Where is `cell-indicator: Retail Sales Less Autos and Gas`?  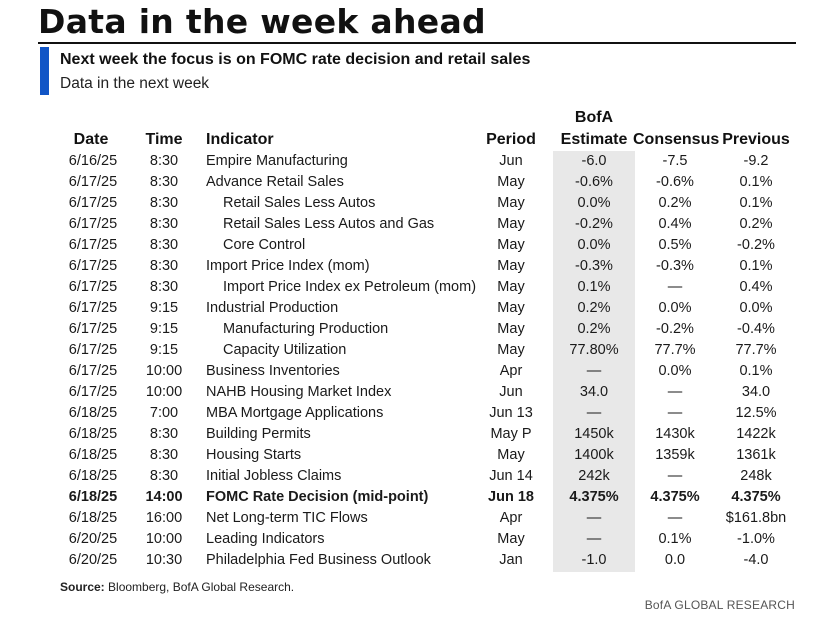 cell-indicator: Retail Sales Less Autos and Gas is located at coordinates (329, 224).